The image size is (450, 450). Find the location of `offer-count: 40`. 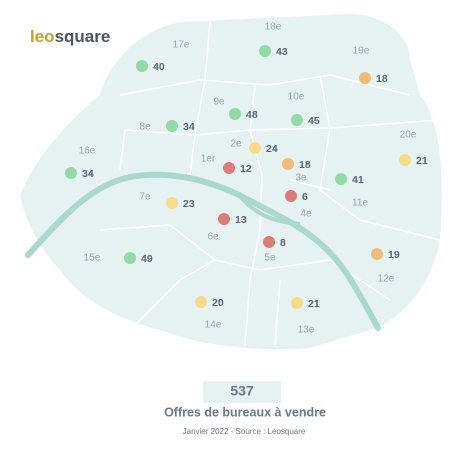

offer-count: 40 is located at coordinates (159, 67).